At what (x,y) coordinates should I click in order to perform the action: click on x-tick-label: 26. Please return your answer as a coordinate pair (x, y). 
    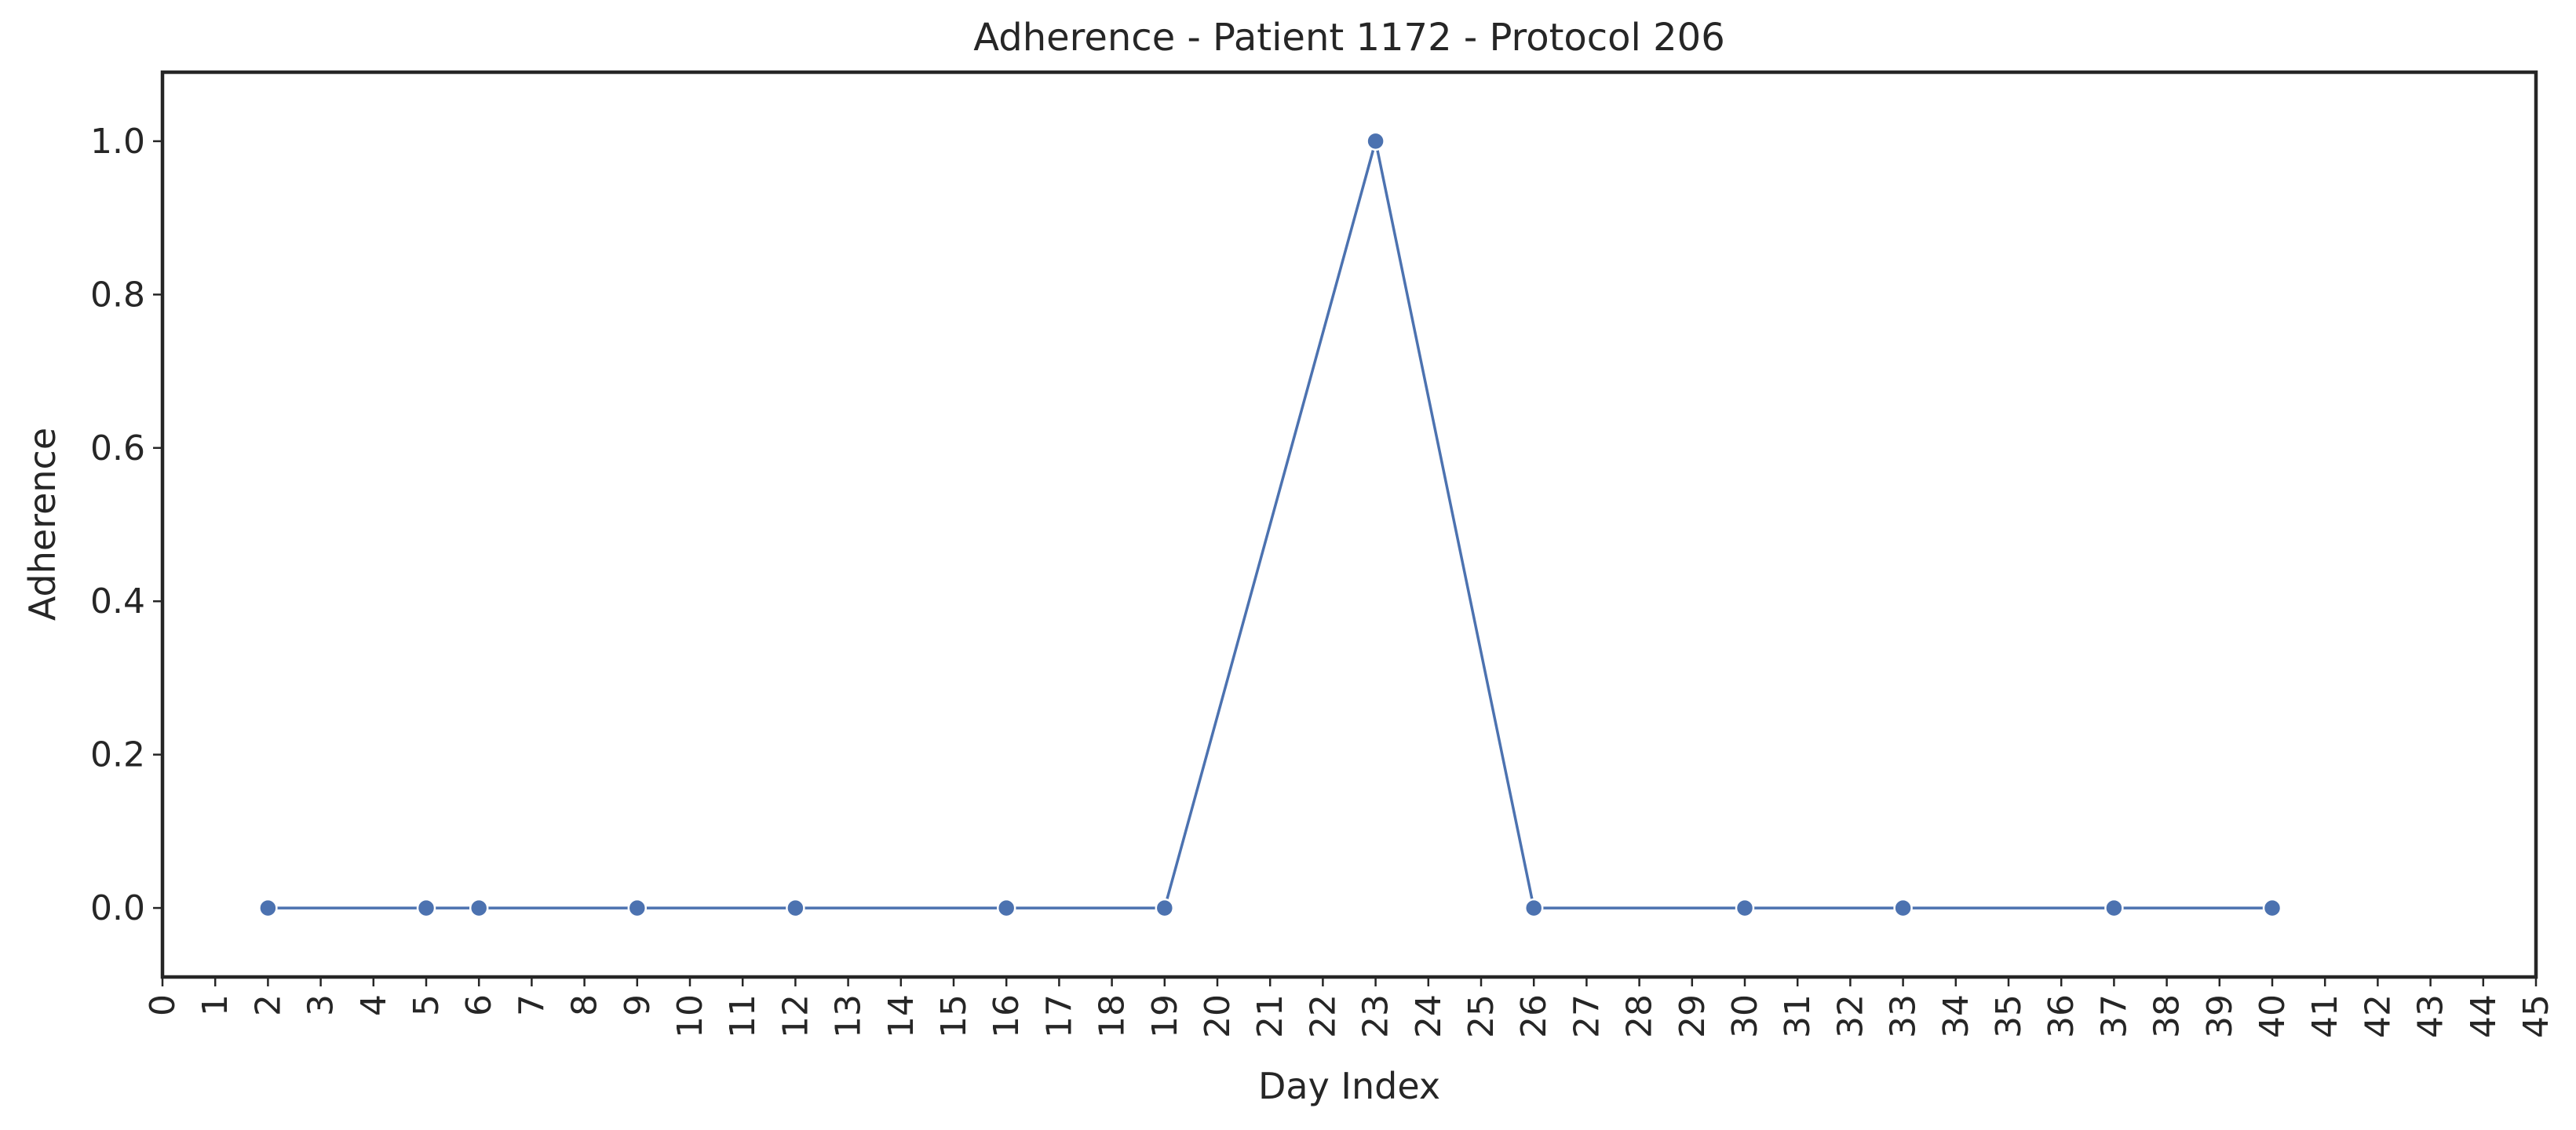
    Looking at the image, I should click on (1534, 1016).